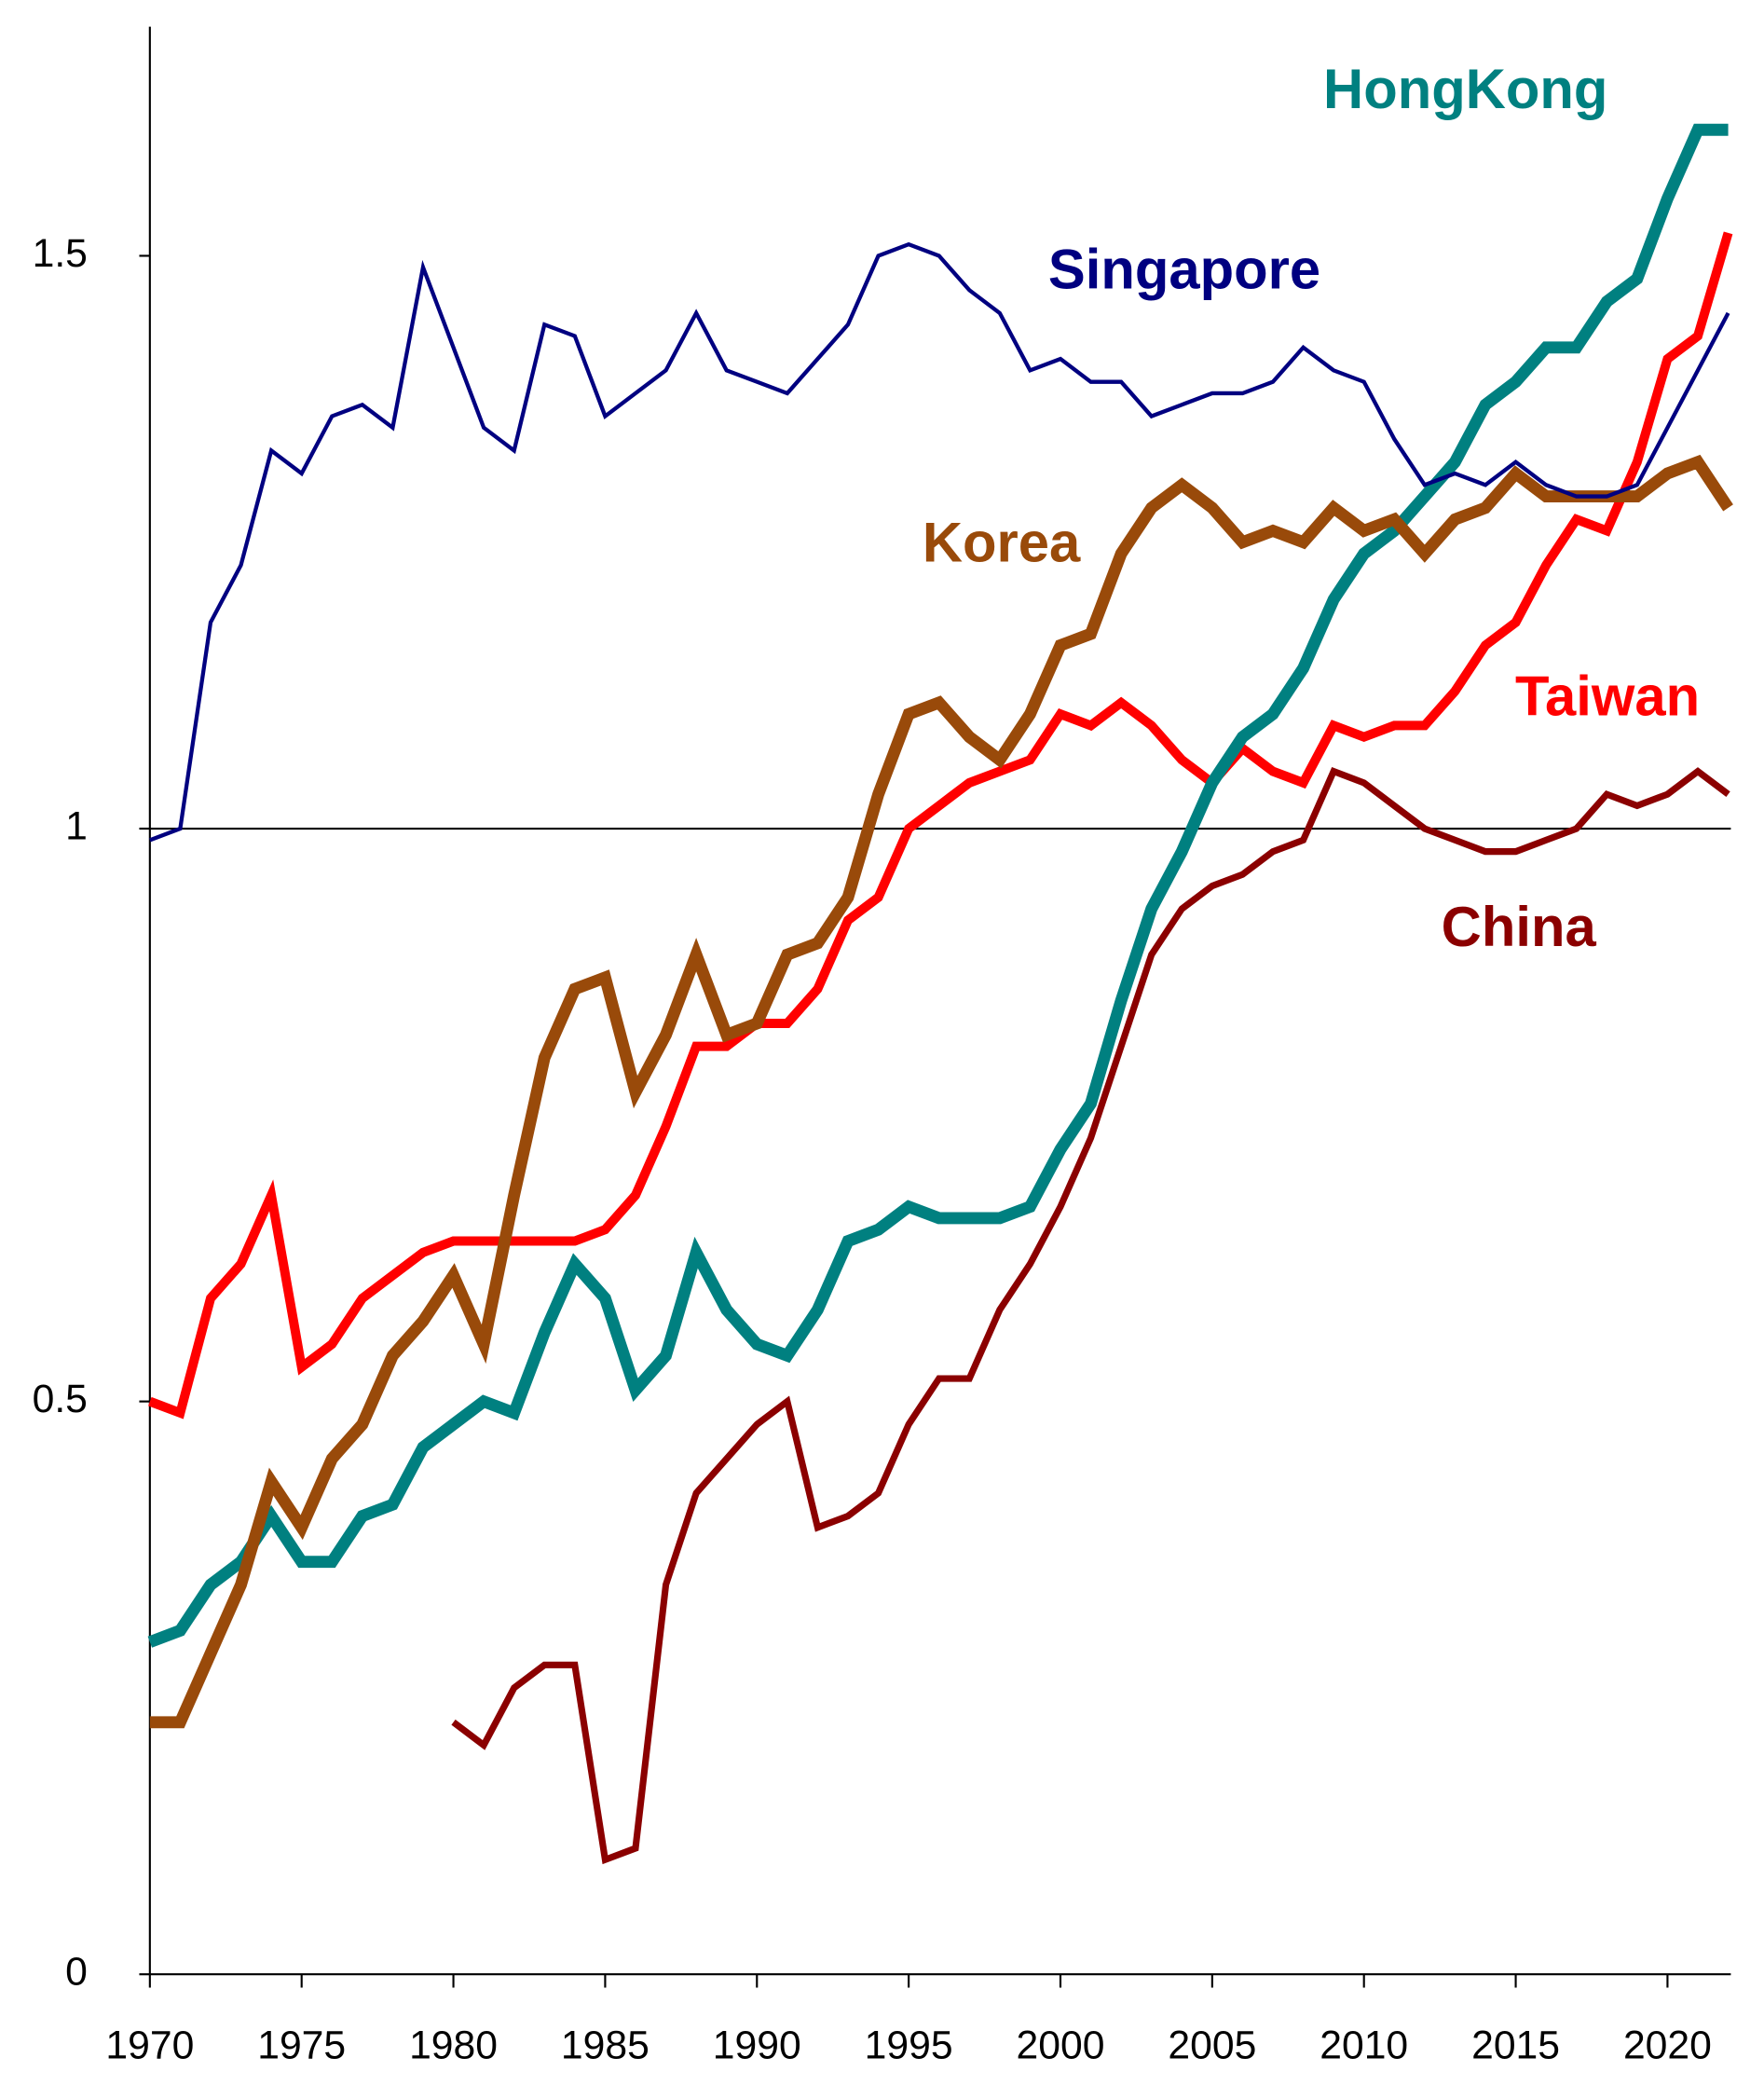 The height and width of the screenshot is (2085, 1764). What do you see at coordinates (1515, 2045) in the screenshot?
I see `x-tick-label: 2015` at bounding box center [1515, 2045].